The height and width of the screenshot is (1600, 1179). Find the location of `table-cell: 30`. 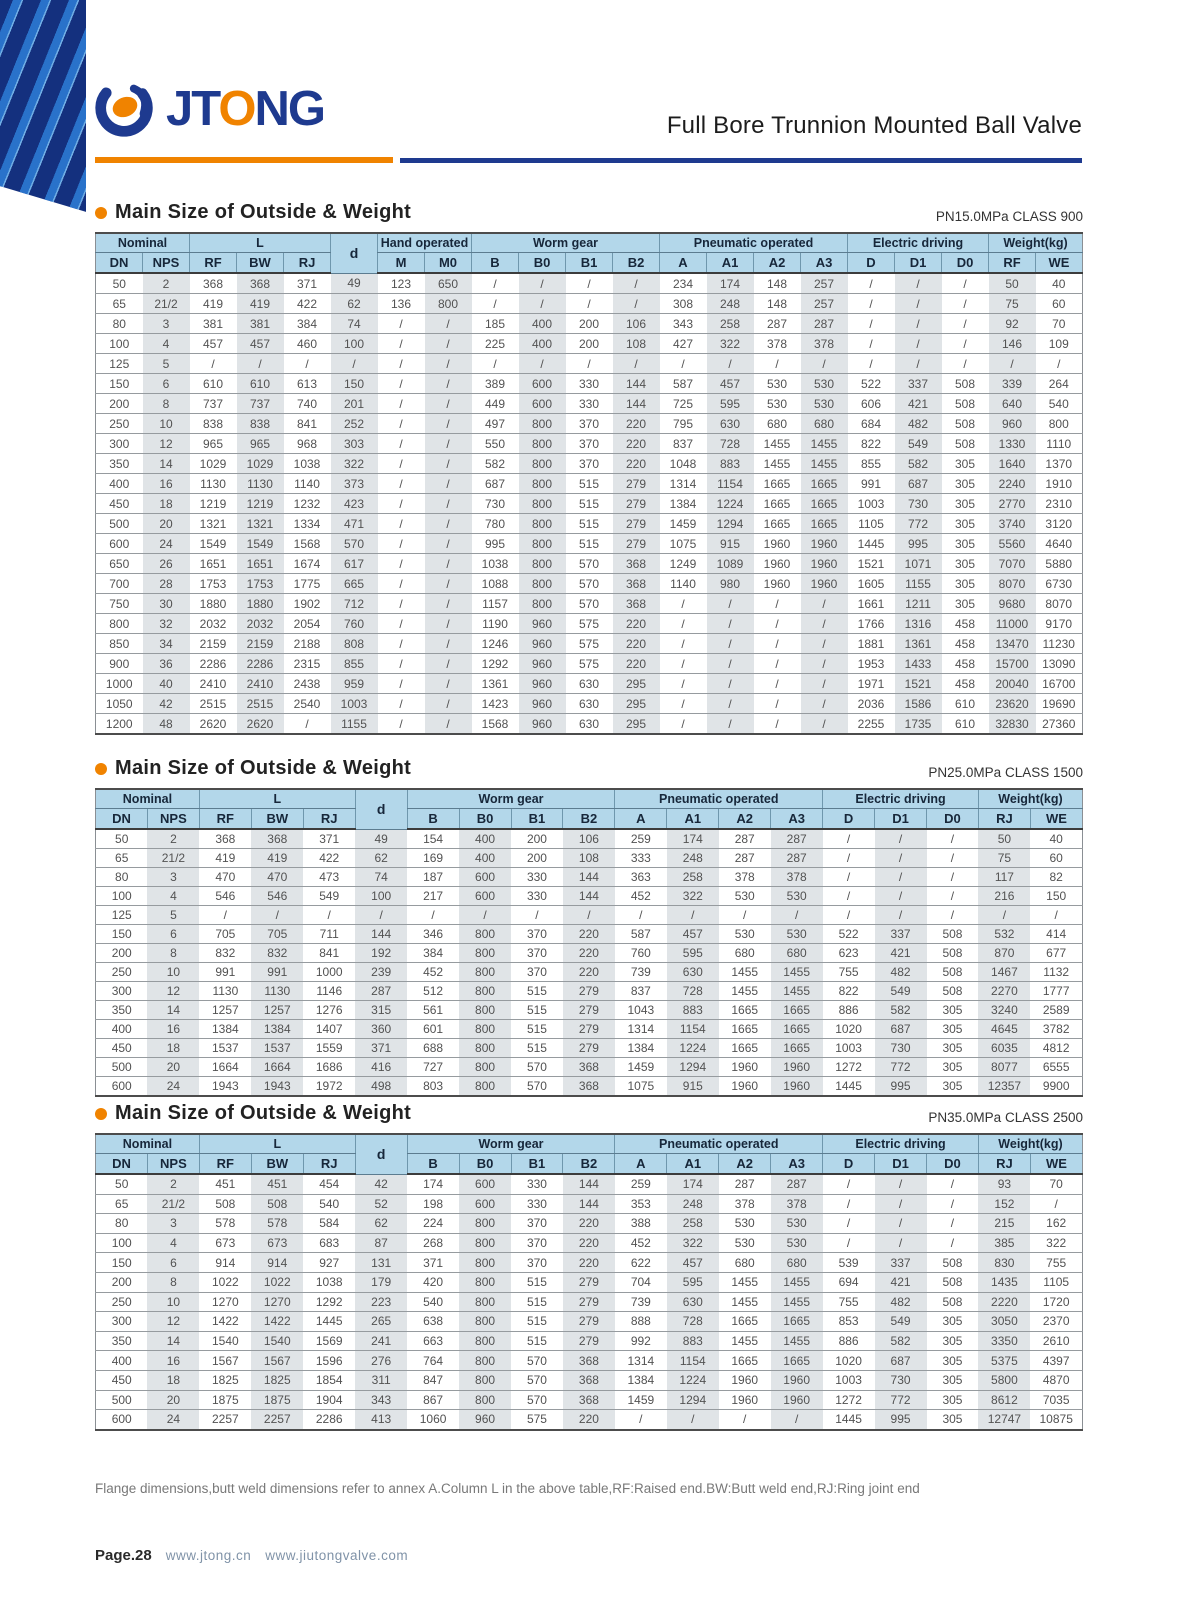

table-cell: 30 is located at coordinates (166, 603).